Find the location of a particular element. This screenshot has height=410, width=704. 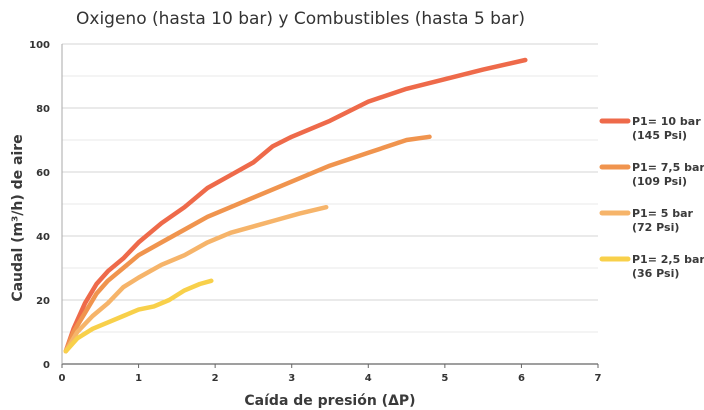

y-tick-label: 60 is located at coordinates (43, 173).